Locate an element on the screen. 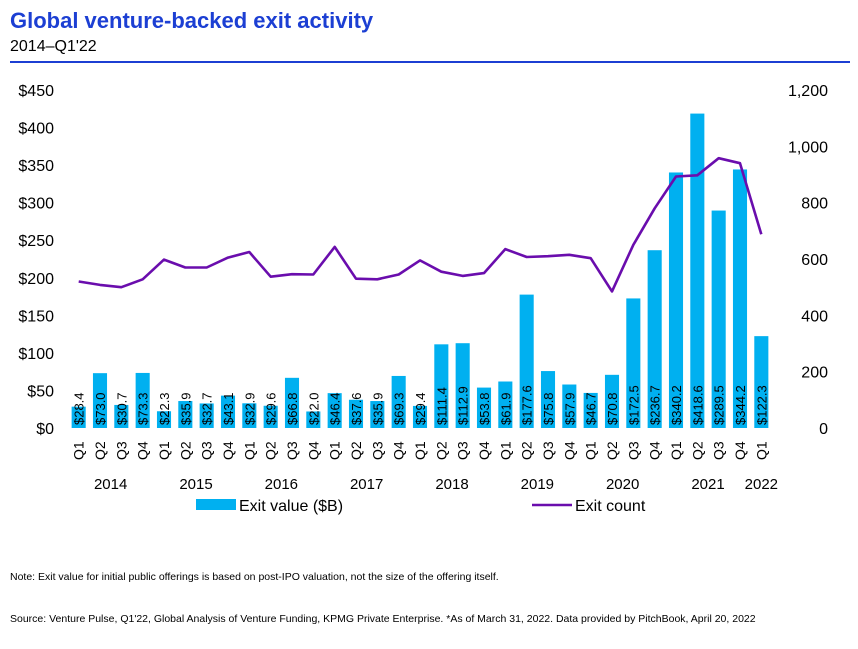 The image size is (858, 649). y-left-tick-label: $100 is located at coordinates (36, 354).